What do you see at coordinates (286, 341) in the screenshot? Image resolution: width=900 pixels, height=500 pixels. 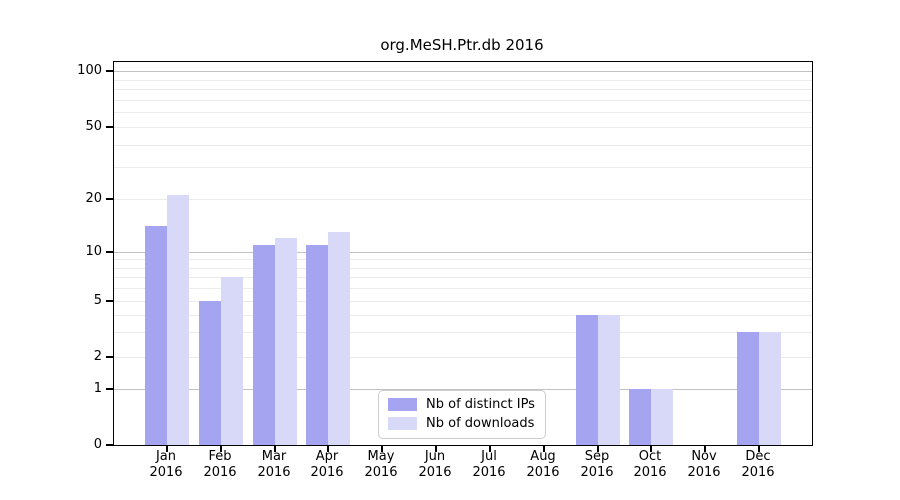 I see `bar-mar-downloads` at bounding box center [286, 341].